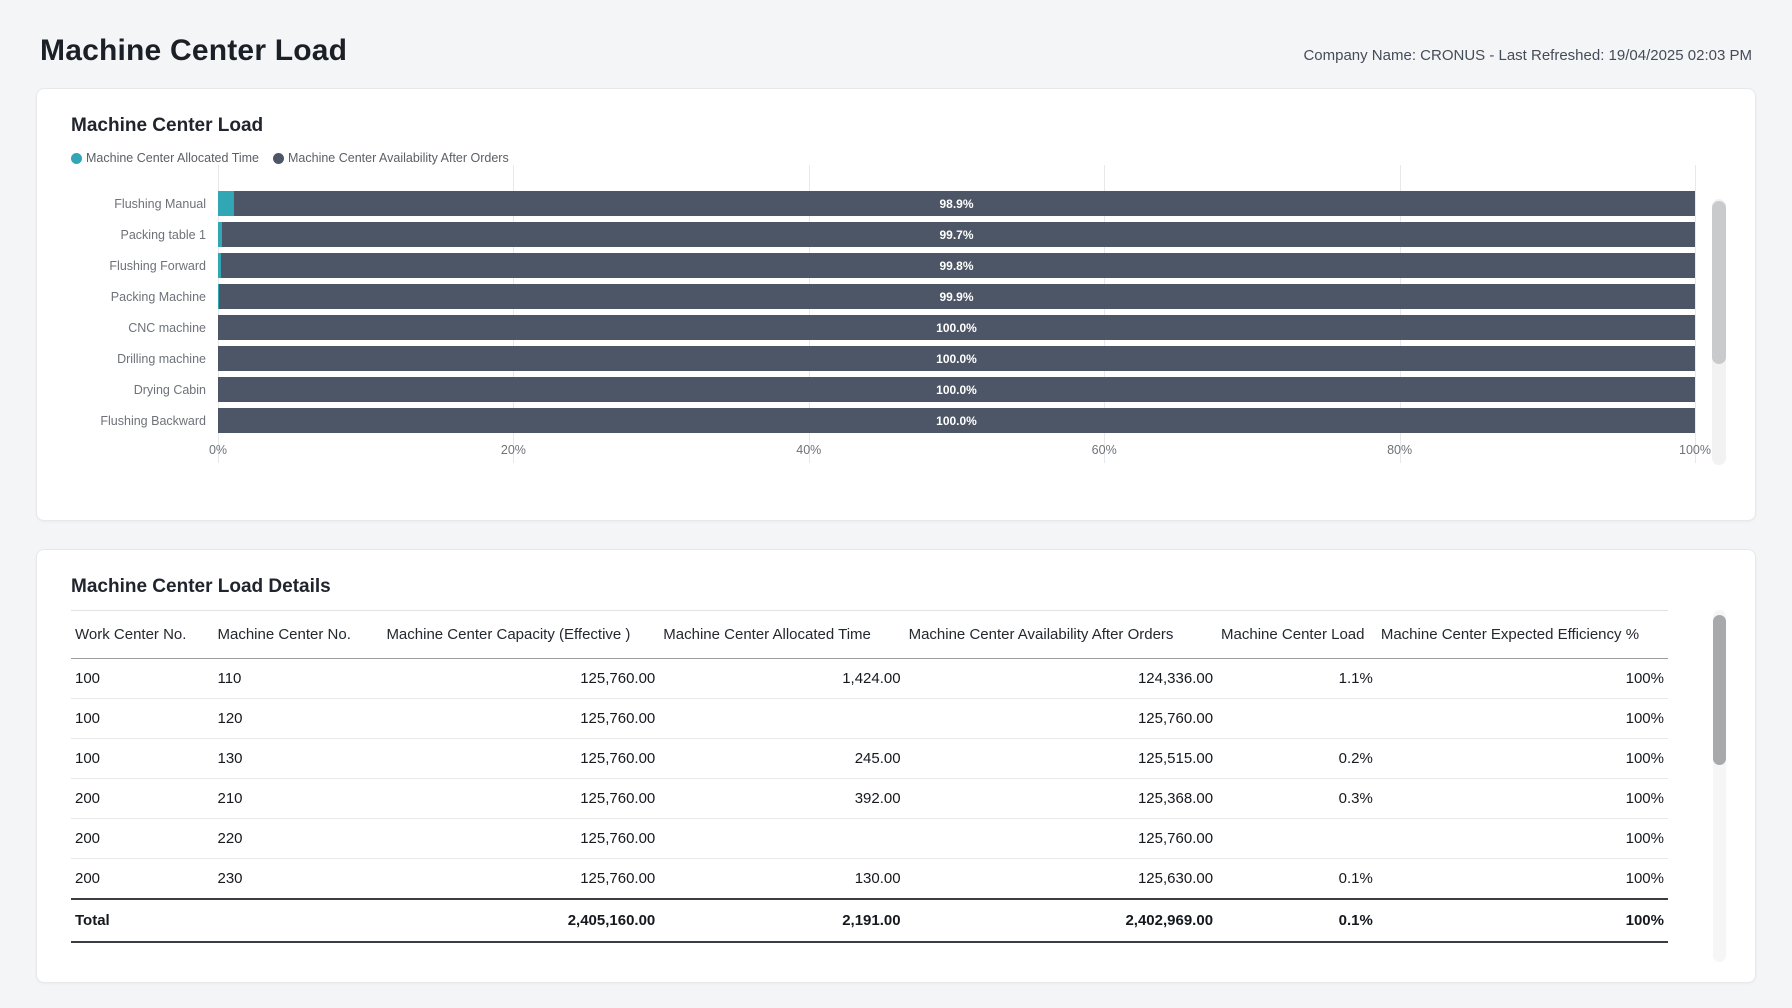  What do you see at coordinates (869, 718) in the screenshot?
I see `table-row: 100 120 125,760.00 125,760.00 100%` at bounding box center [869, 718].